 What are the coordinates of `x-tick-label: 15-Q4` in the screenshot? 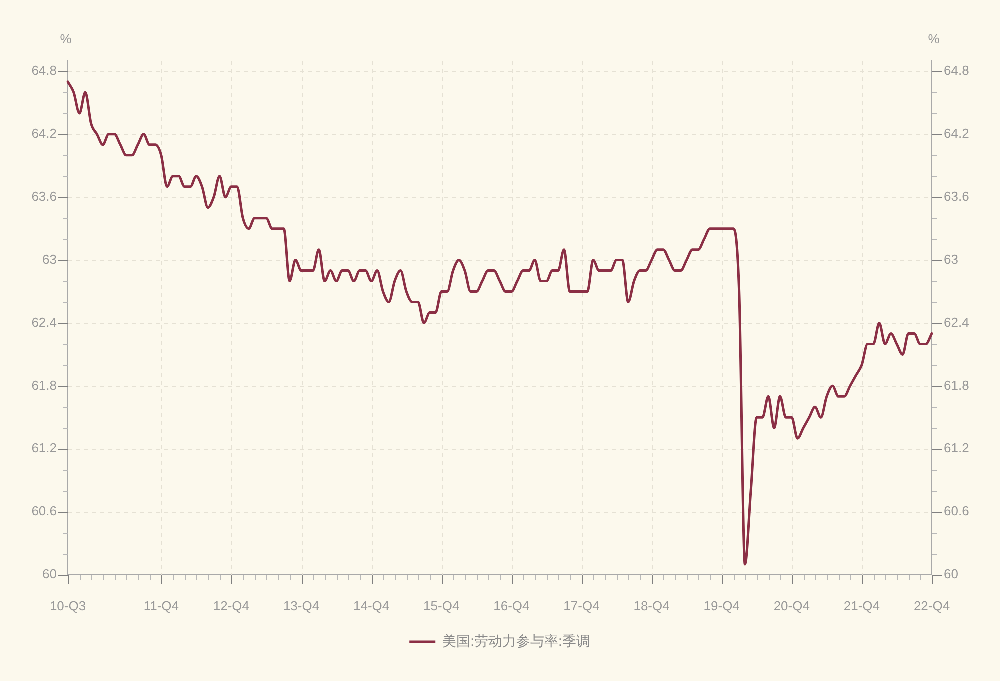 It's located at (442, 606).